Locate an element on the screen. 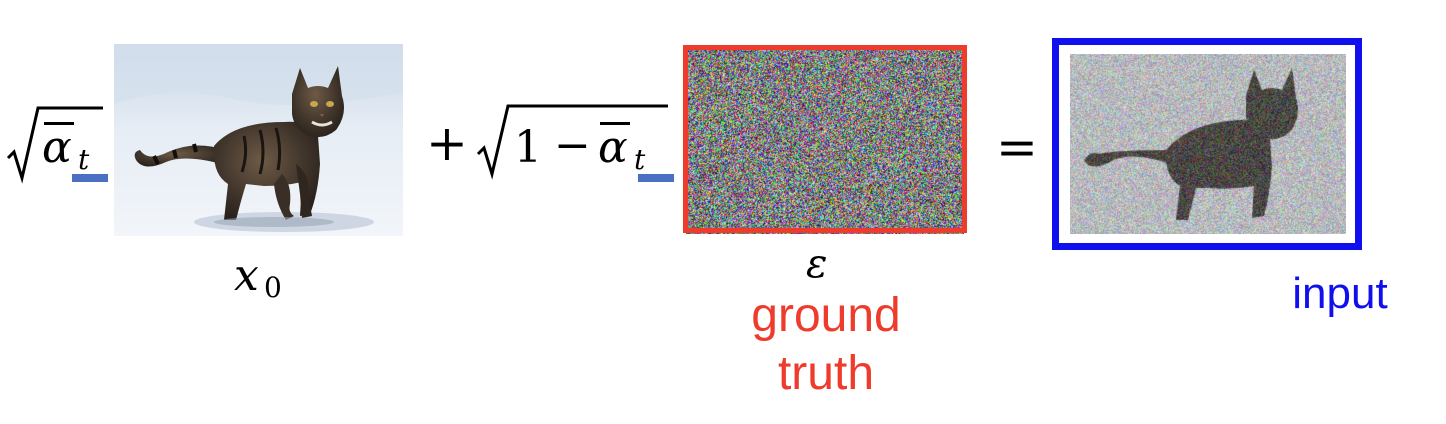  alpha-overbar is located at coordinates (59, 123).